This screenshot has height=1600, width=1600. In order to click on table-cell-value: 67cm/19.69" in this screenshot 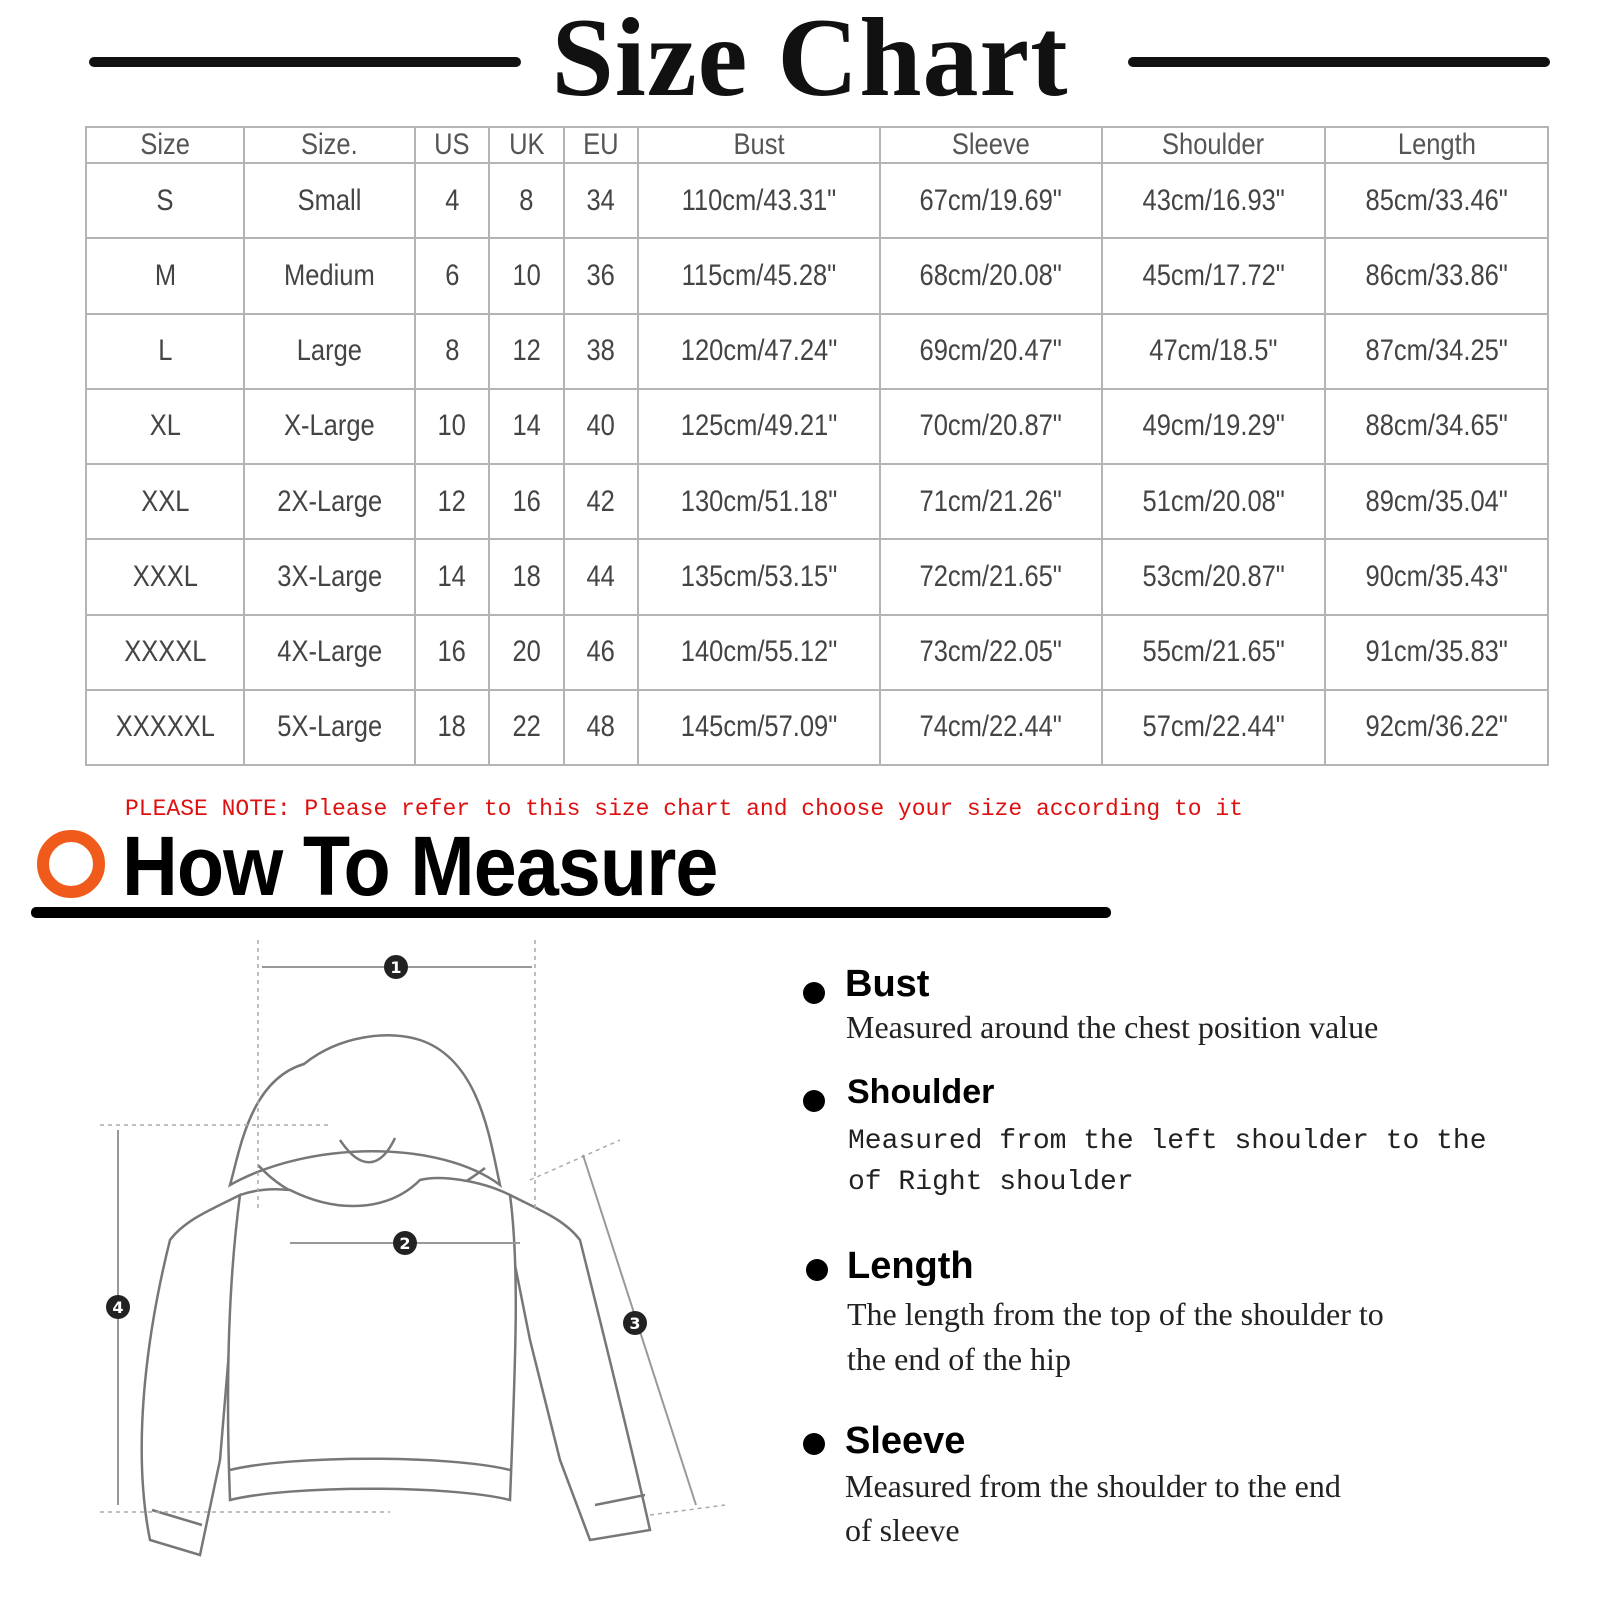, I will do `click(991, 200)`.